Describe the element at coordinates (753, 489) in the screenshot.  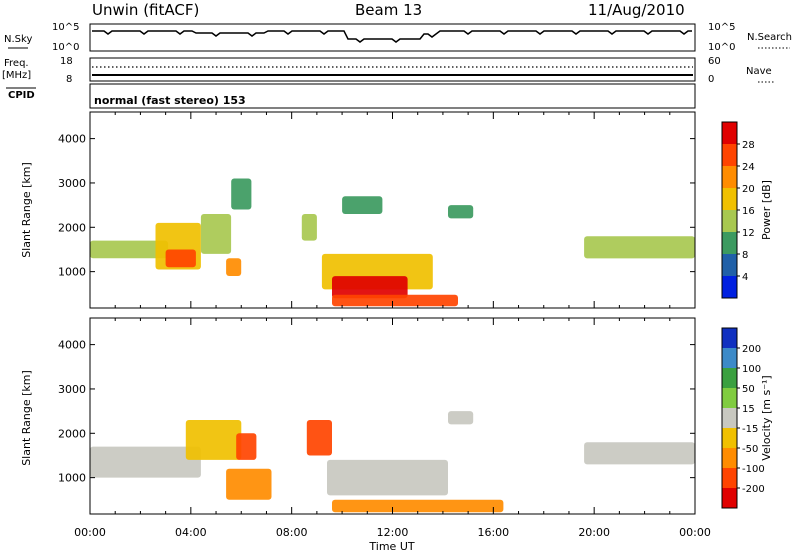
I see `velocity-colorbar-tick-label: -200` at that location.